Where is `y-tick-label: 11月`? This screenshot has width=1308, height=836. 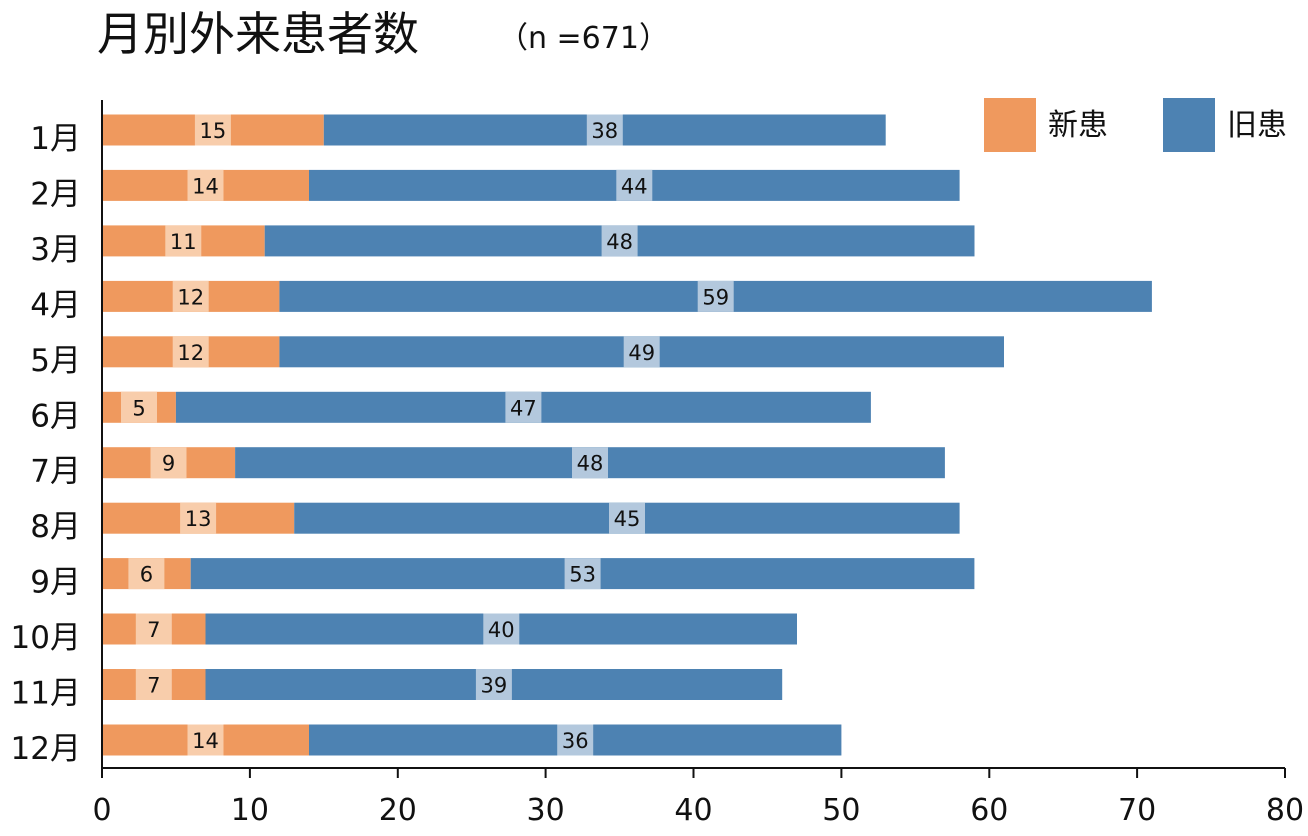 y-tick-label: 11月 is located at coordinates (46, 694).